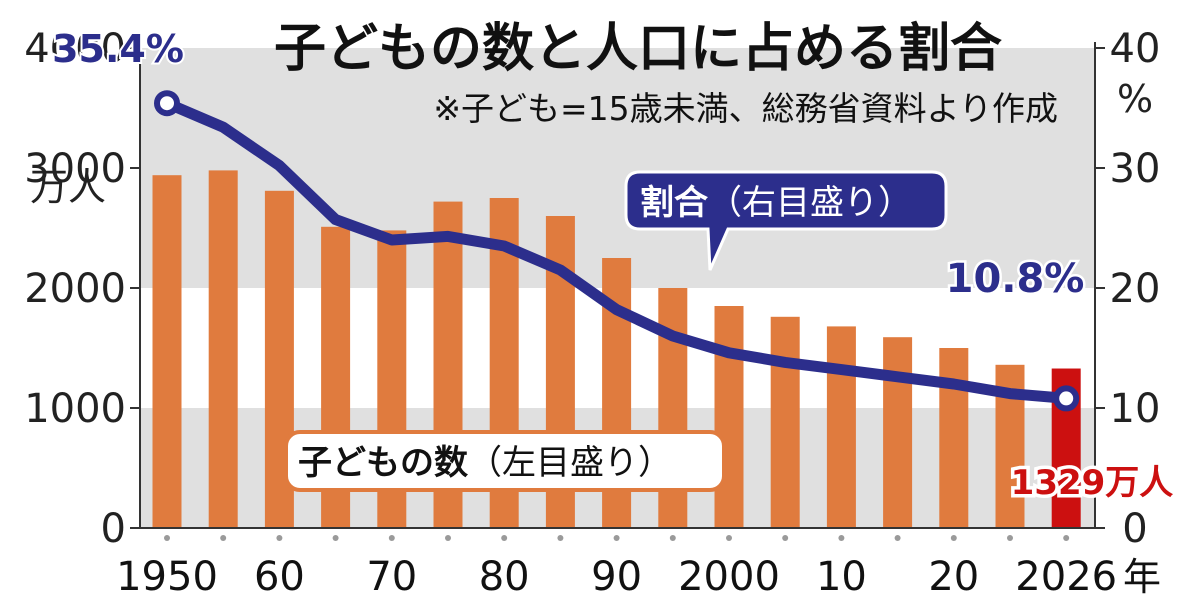 The height and width of the screenshot is (602, 1200). What do you see at coordinates (504, 577) in the screenshot?
I see `x-tick-label-1980: 80` at bounding box center [504, 577].